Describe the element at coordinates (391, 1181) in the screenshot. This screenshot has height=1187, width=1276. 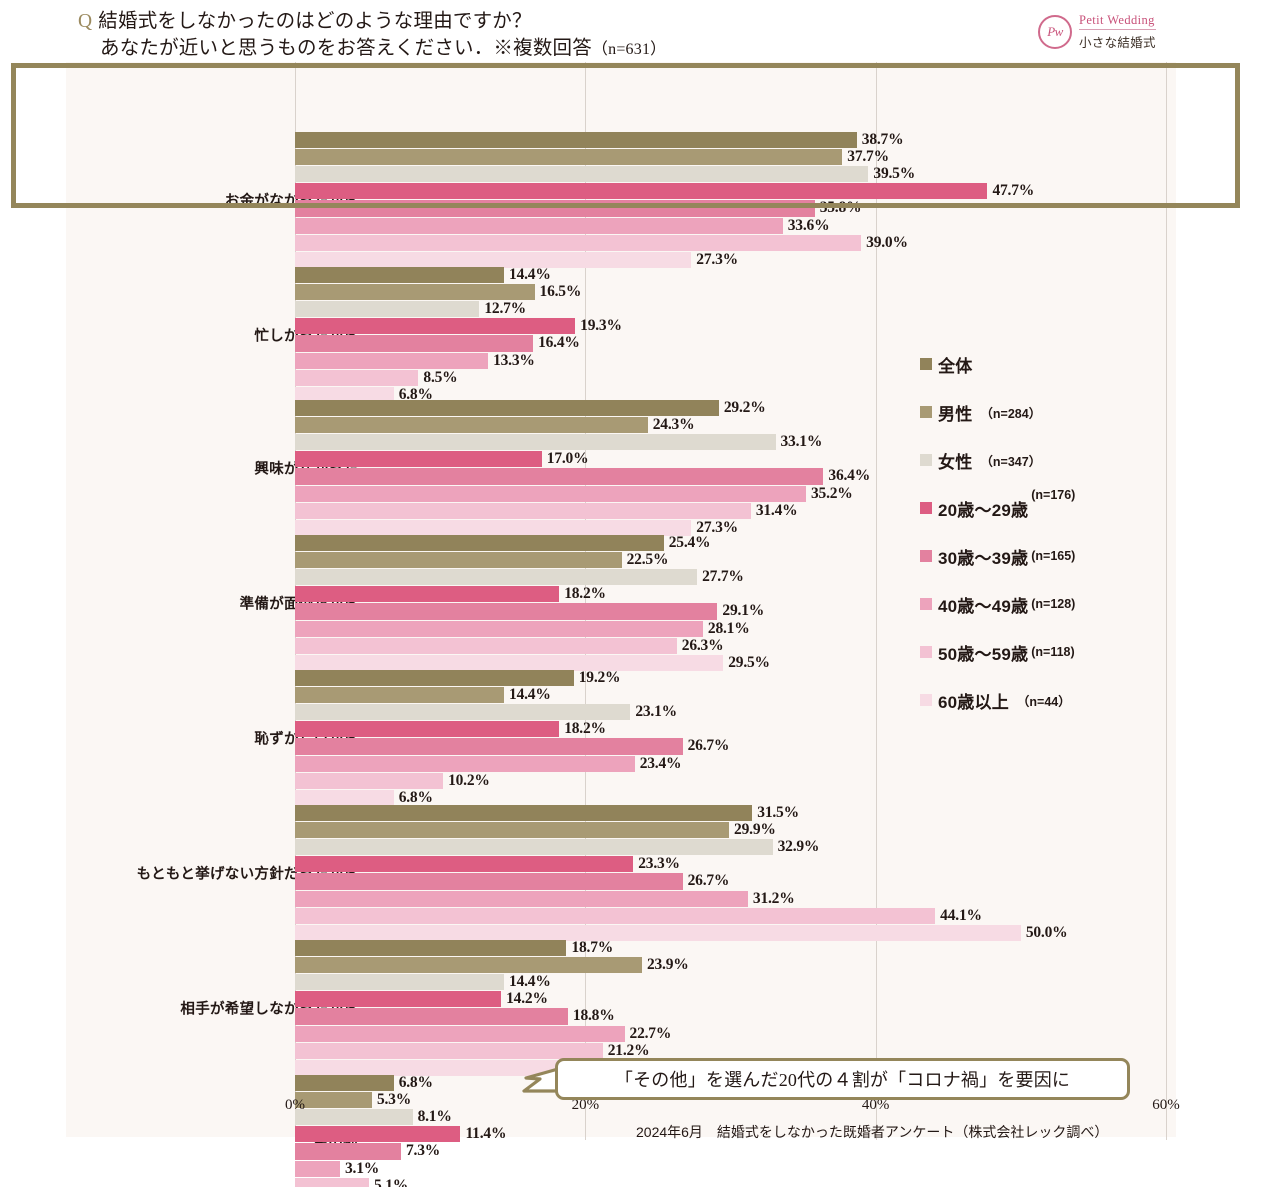
I see `bar-value-label: 5.1%` at that location.